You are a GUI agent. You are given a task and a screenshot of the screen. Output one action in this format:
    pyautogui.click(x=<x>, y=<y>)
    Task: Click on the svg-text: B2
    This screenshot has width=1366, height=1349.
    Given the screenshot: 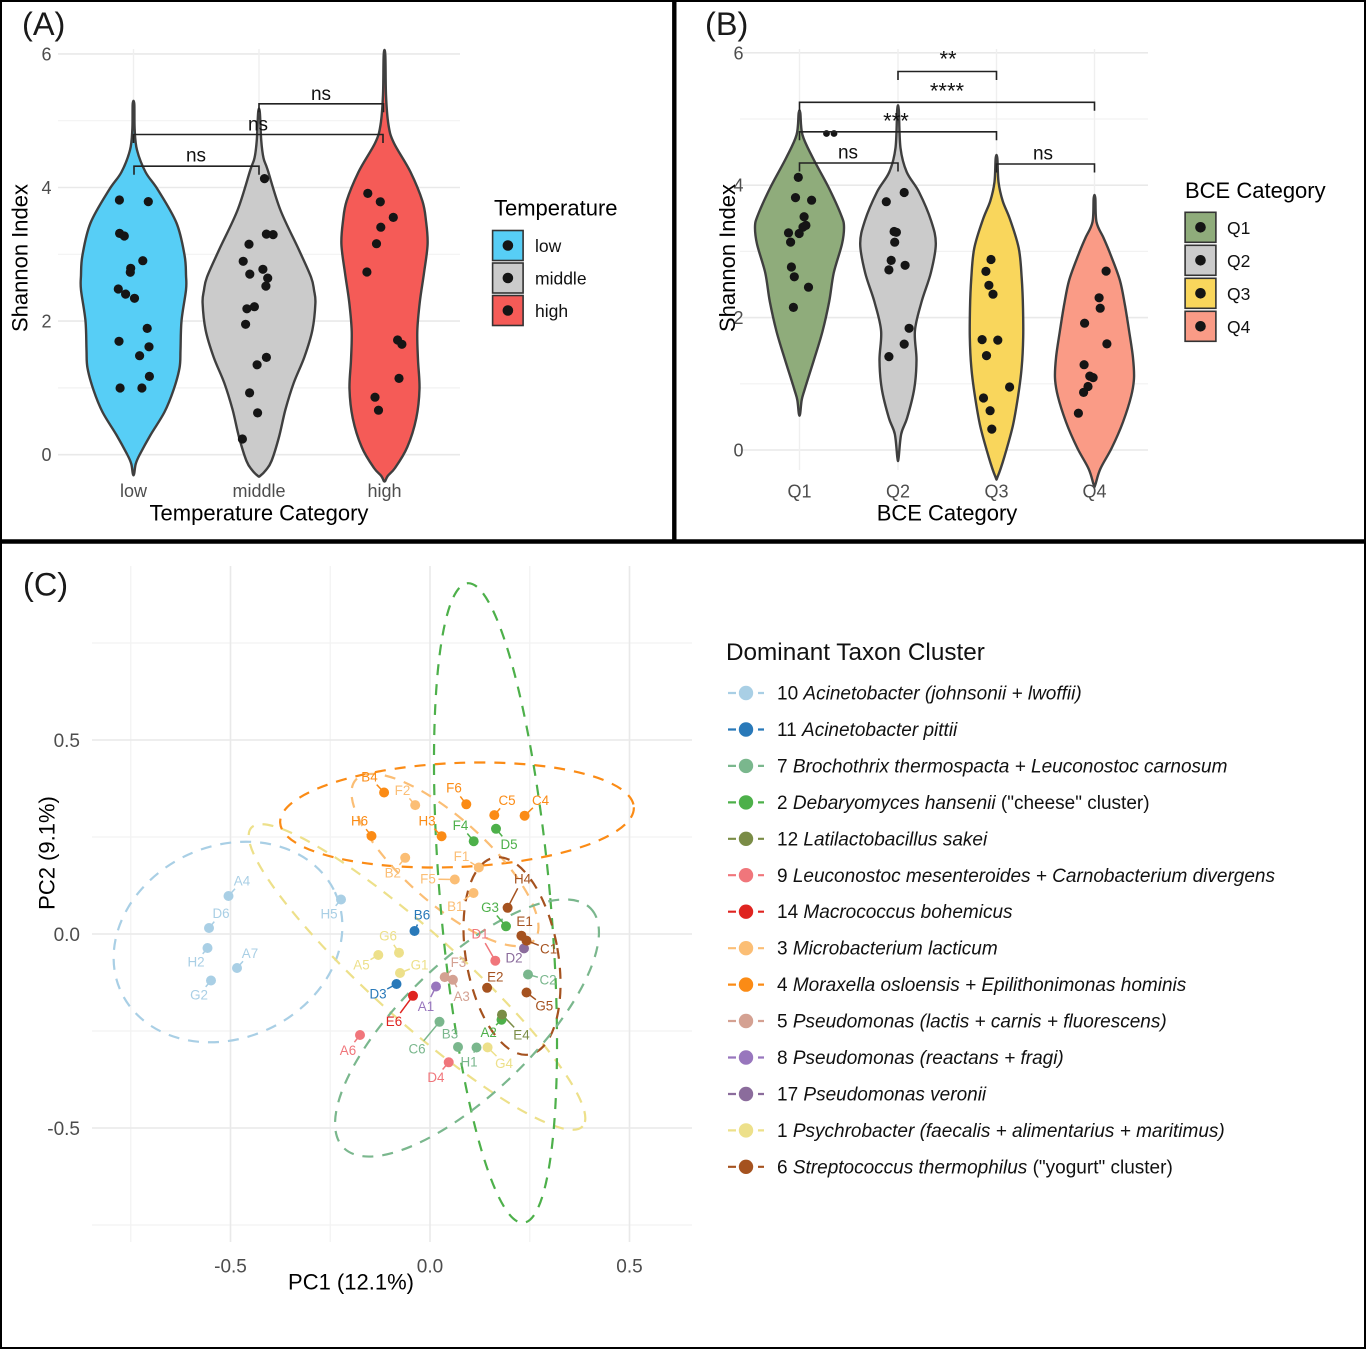 What is the action you would take?
    pyautogui.click(x=393, y=873)
    